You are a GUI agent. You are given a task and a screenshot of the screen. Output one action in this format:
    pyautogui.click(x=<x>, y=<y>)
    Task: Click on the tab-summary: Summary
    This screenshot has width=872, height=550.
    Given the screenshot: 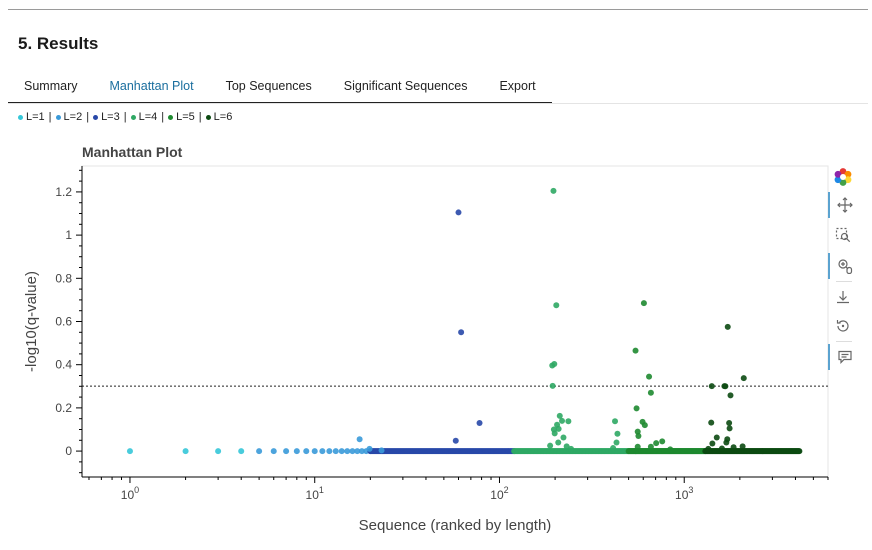 What is the action you would take?
    pyautogui.click(x=51, y=87)
    